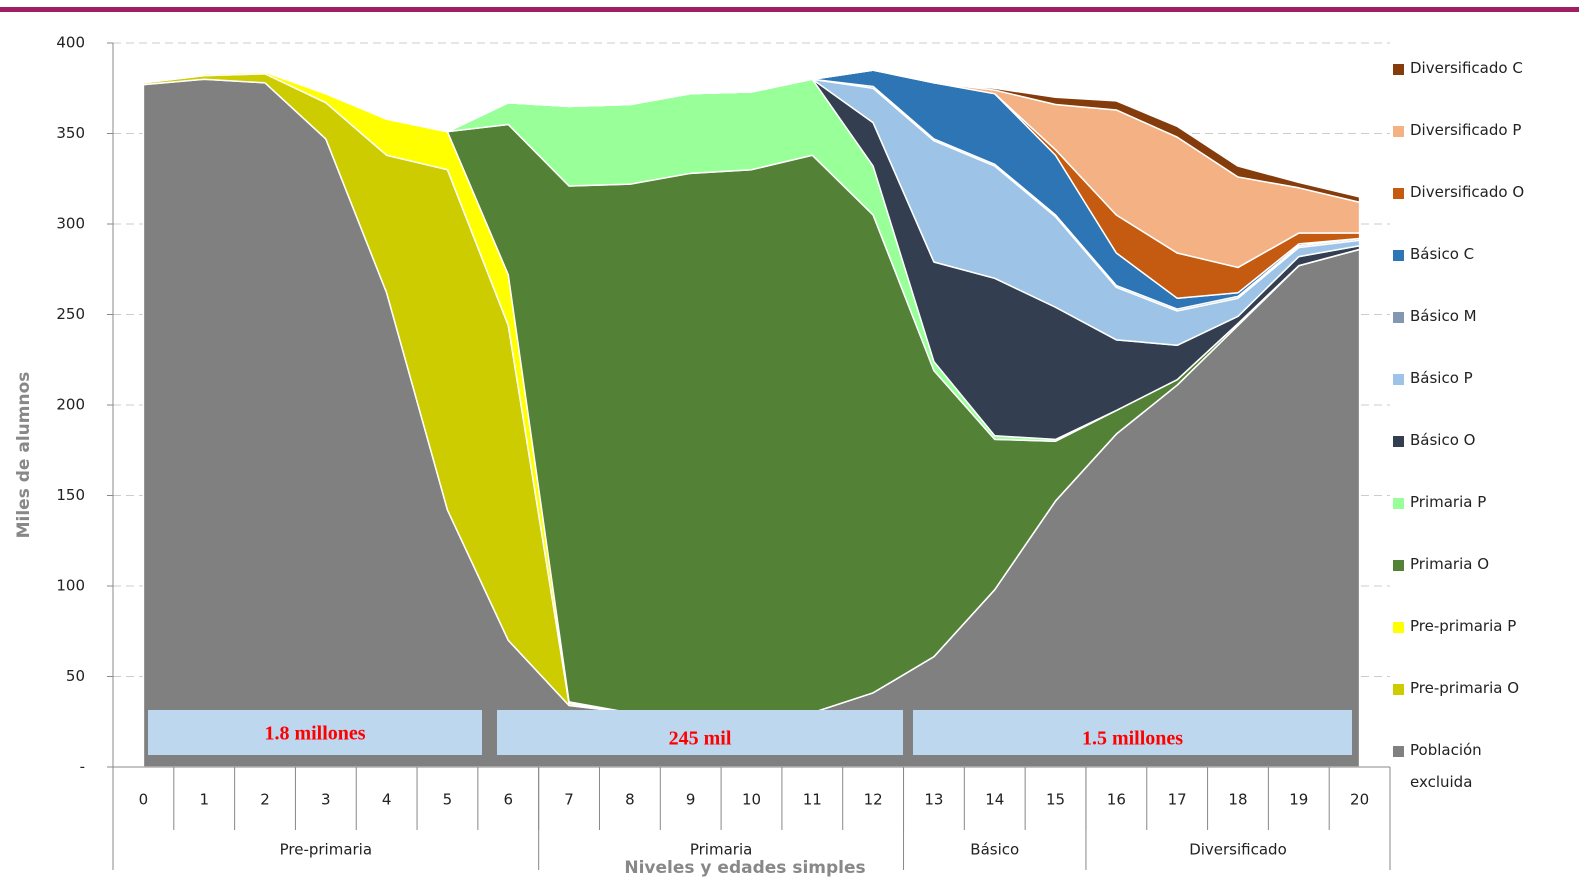 The height and width of the screenshot is (880, 1579). Describe the element at coordinates (721, 850) in the screenshot. I see `group-label: Primaria` at that location.